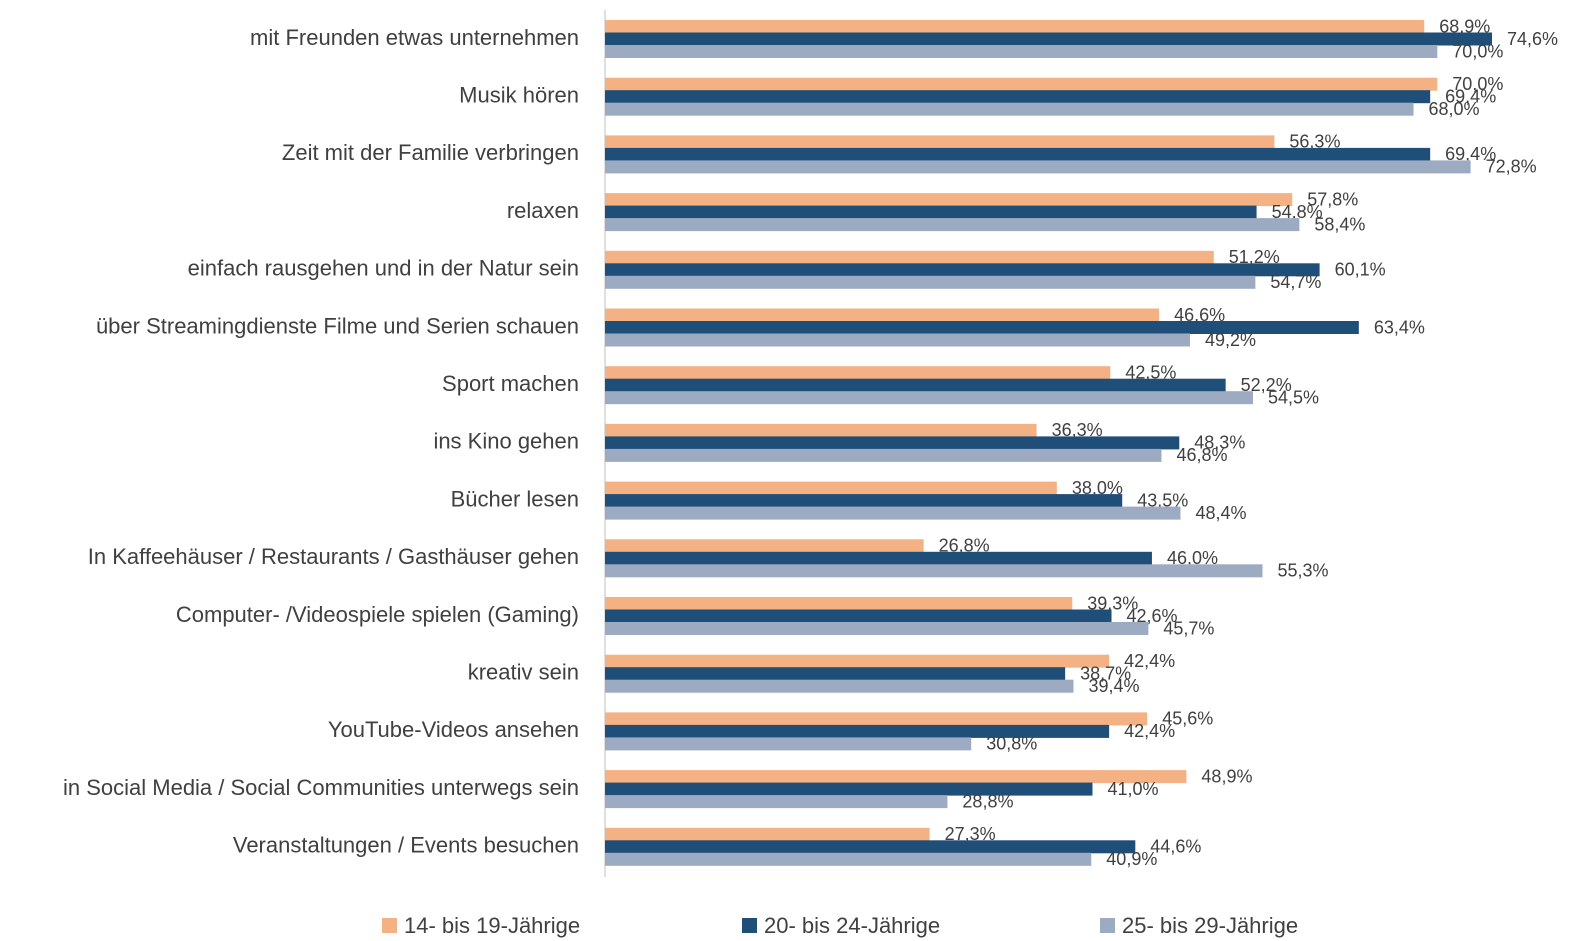 The image size is (1571, 941). What do you see at coordinates (1187, 719) in the screenshot?
I see `value-label: 45,6%` at bounding box center [1187, 719].